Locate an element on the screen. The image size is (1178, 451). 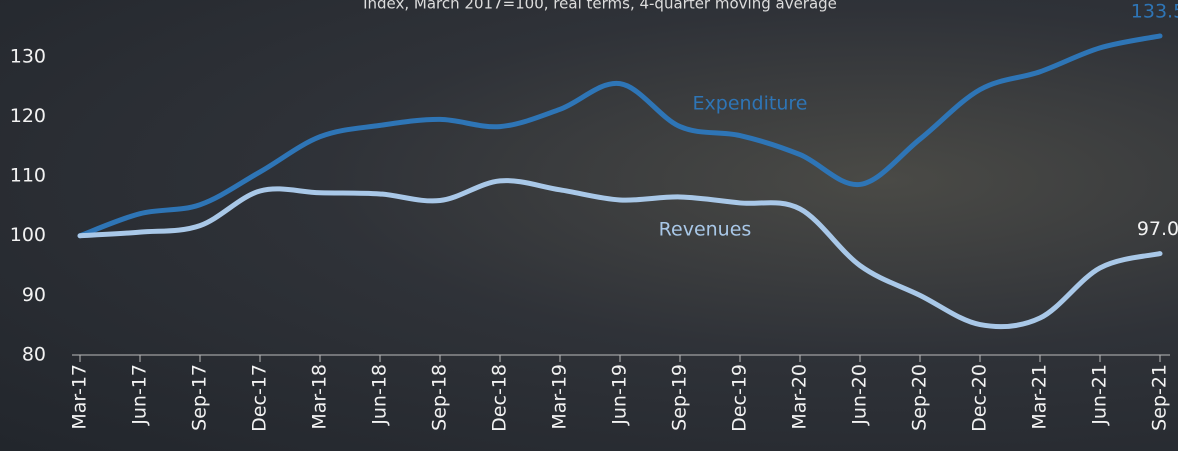
series-label: Revenues is located at coordinates (705, 230).